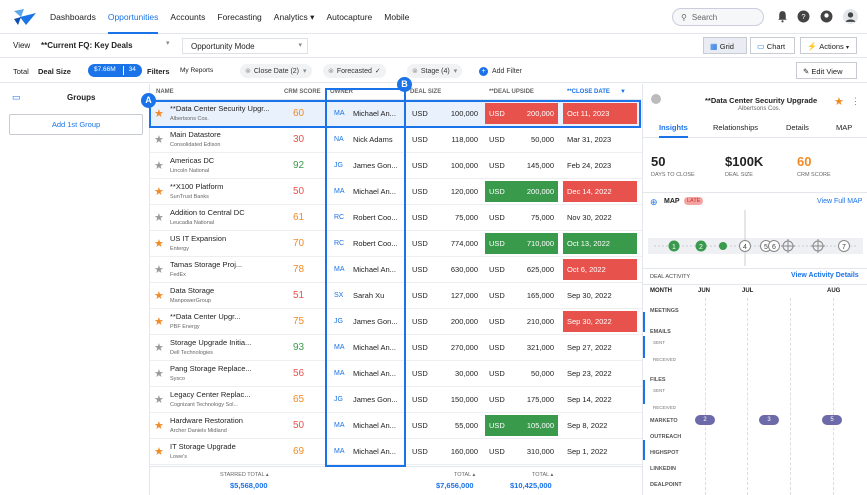 Image resolution: width=867 pixels, height=495 pixels. Describe the element at coordinates (426, 92) in the screenshot. I see `col-deal-header: DEAL SIZE` at that location.